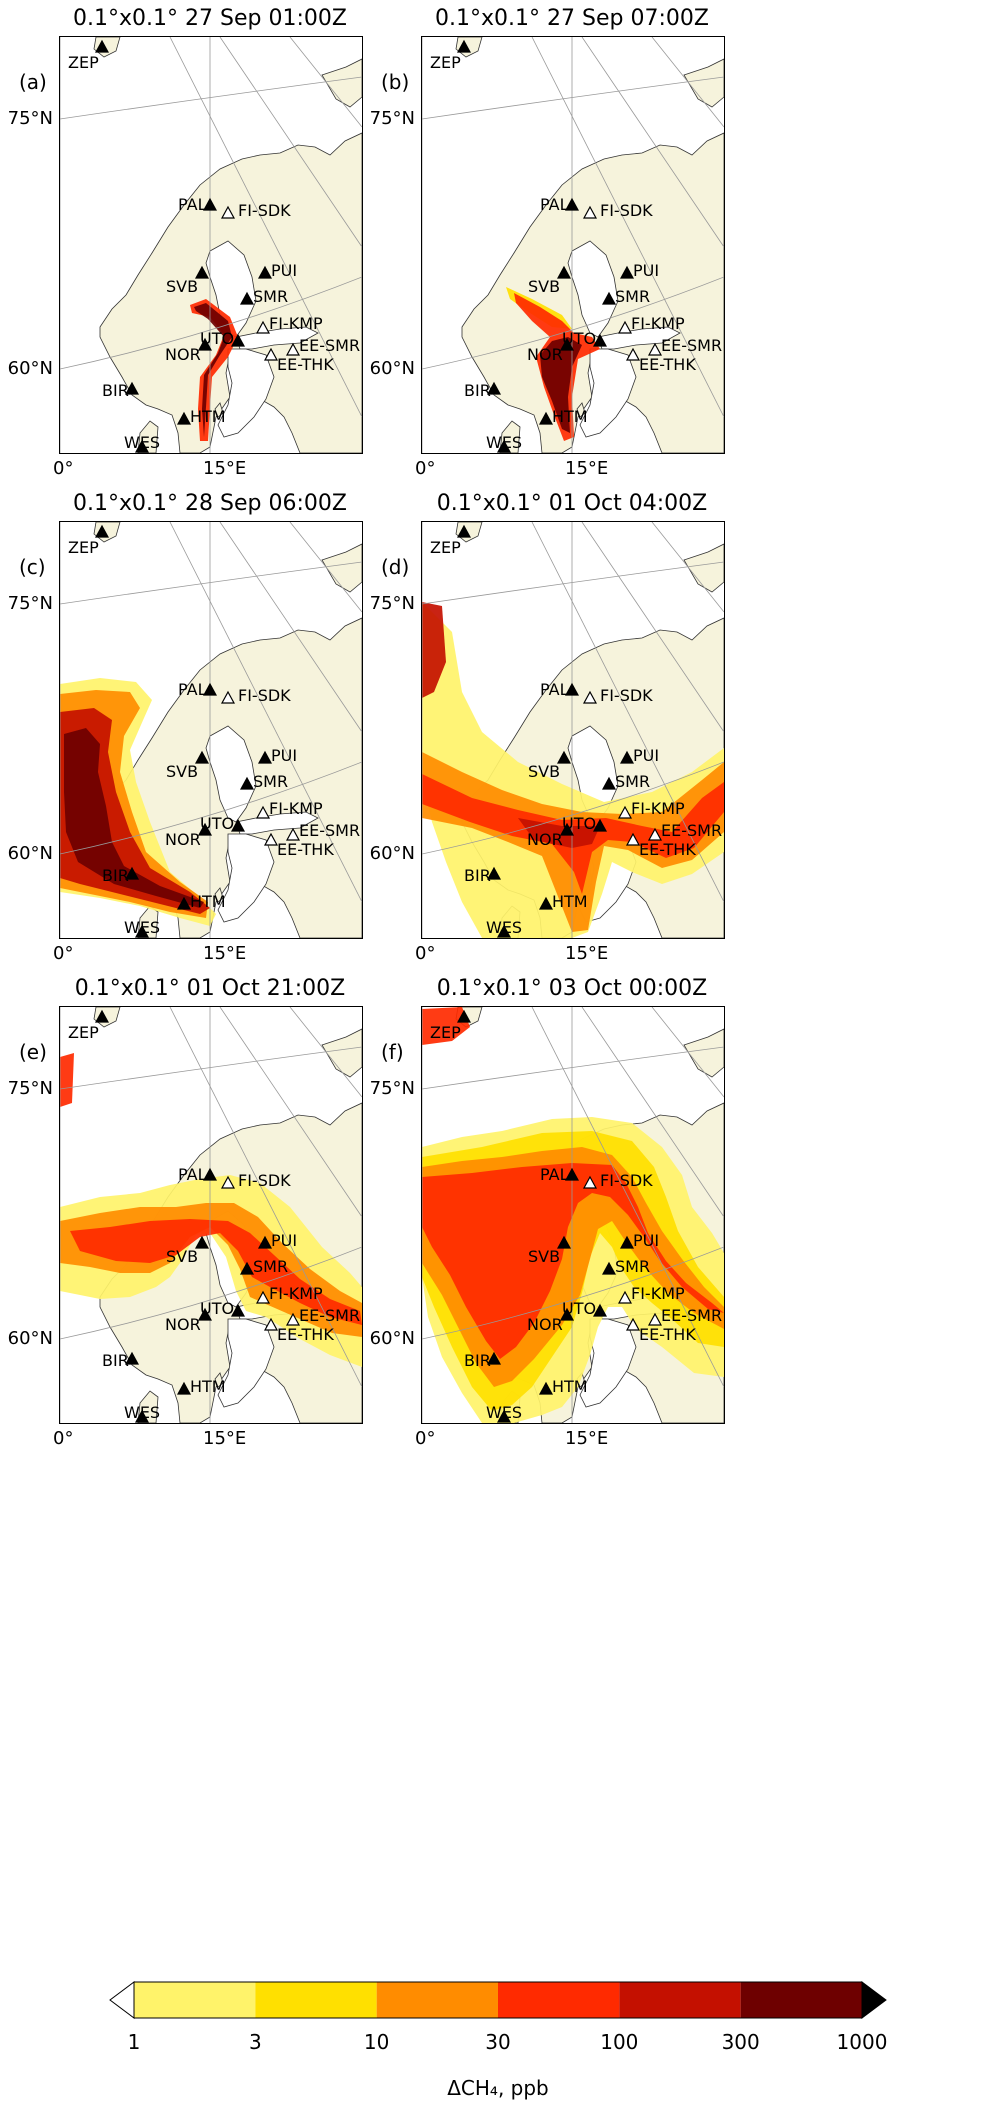 Image resolution: width=996 pixels, height=2119 pixels. Describe the element at coordinates (33, 1052) in the screenshot. I see `panel-letter: (e)` at that location.